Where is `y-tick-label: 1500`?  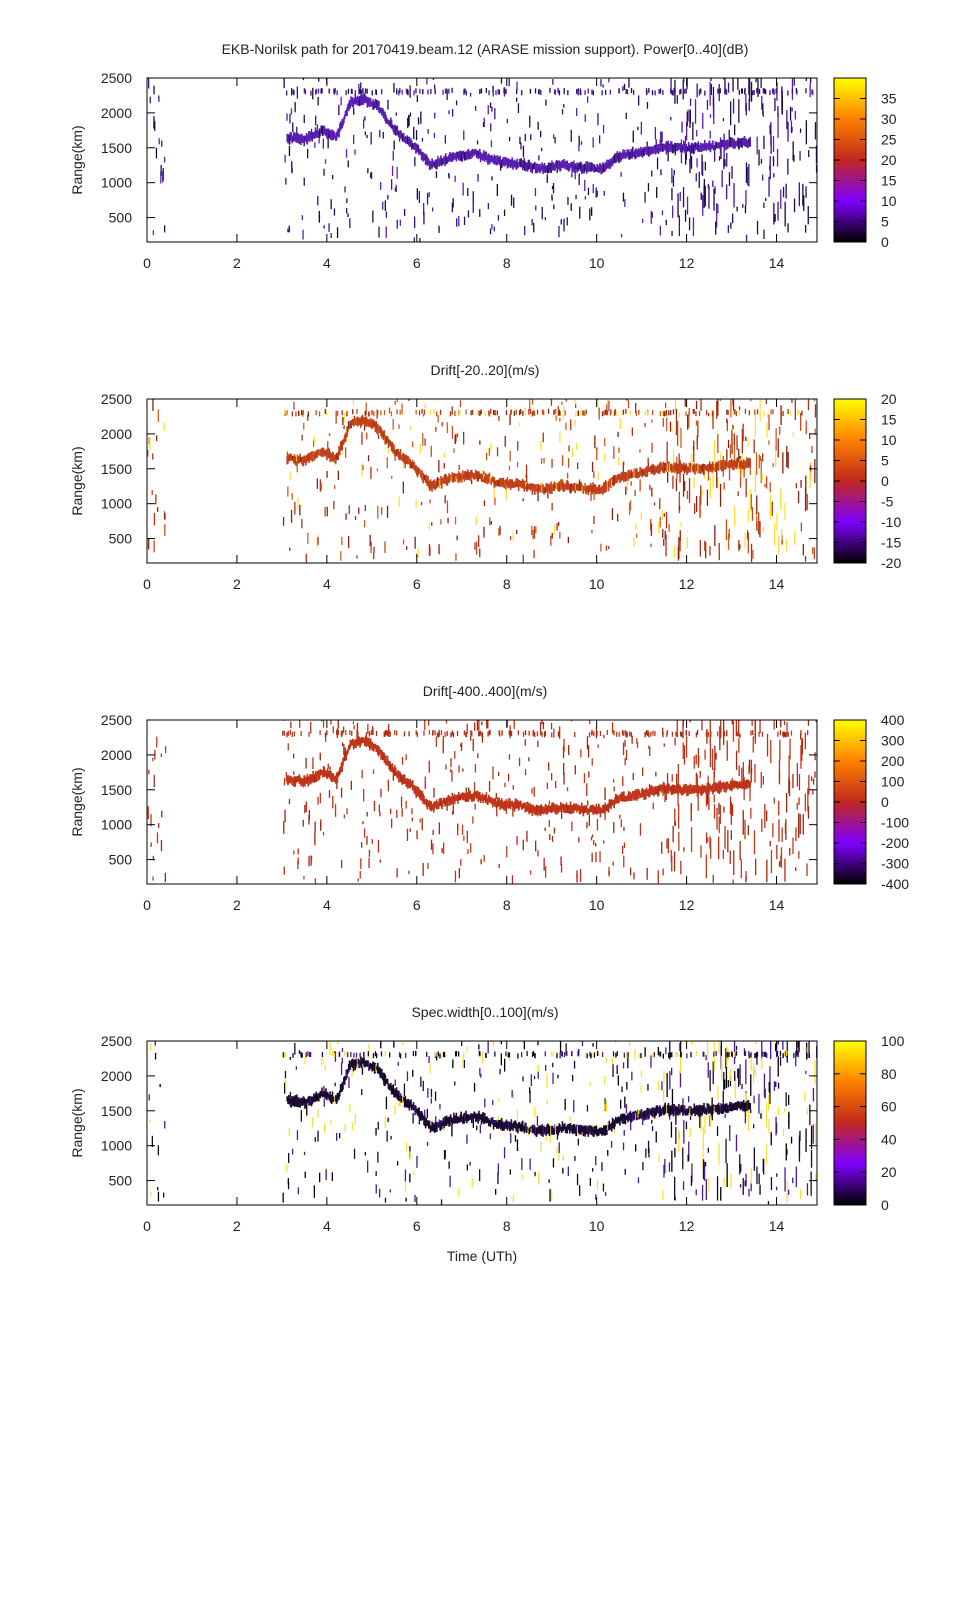 y-tick-label: 1500 is located at coordinates (116, 790).